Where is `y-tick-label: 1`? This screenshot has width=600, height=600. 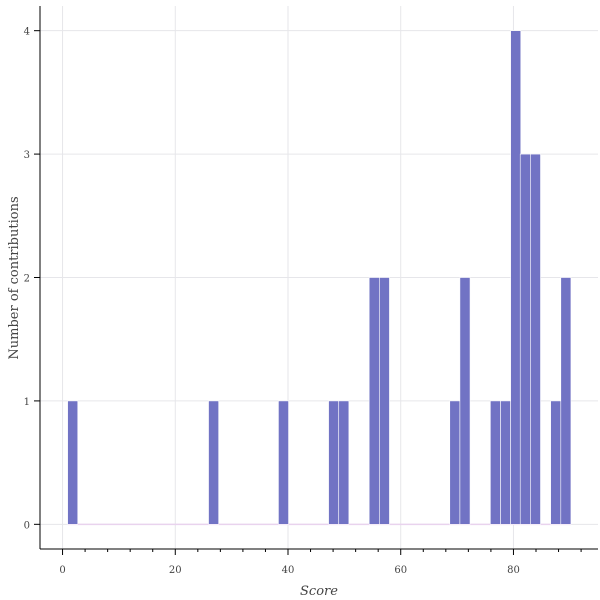
y-tick-label: 1 is located at coordinates (27, 402).